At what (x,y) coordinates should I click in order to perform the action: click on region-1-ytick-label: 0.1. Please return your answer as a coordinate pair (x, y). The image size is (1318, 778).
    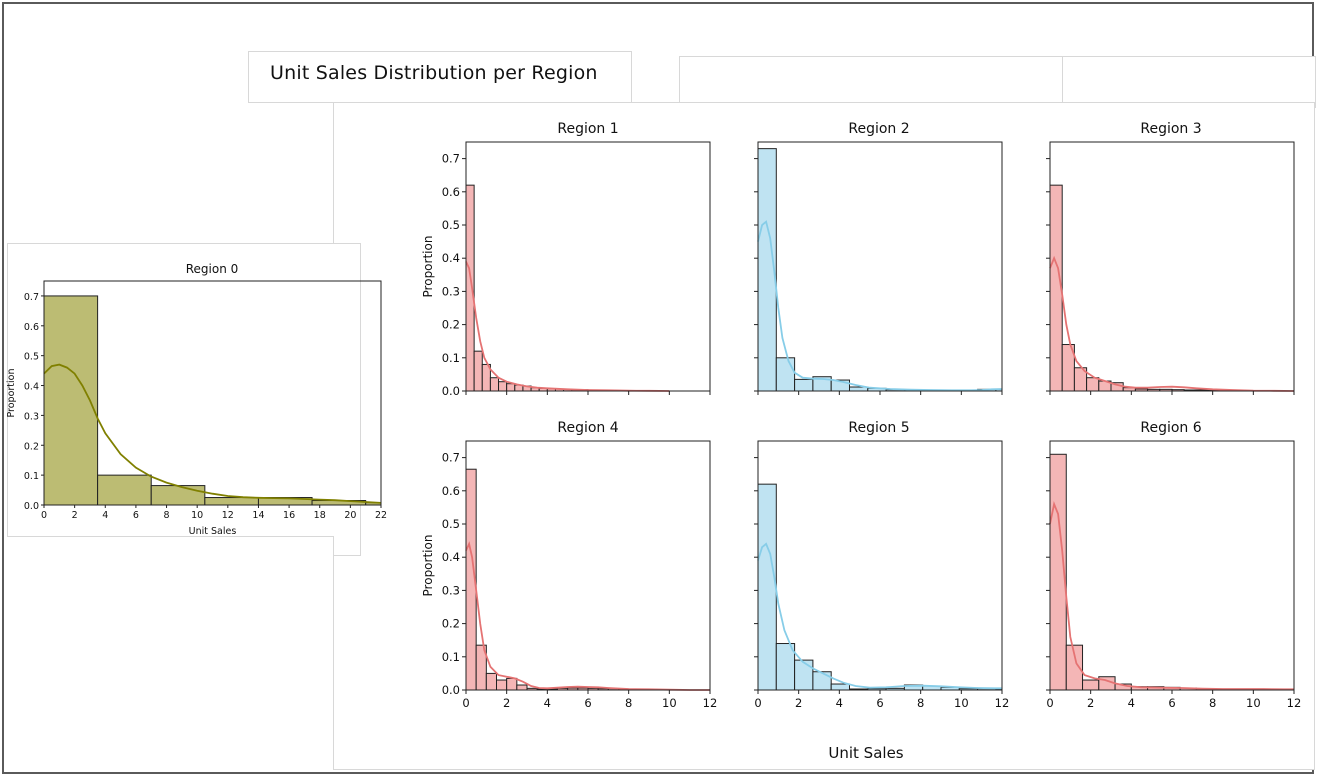
    Looking at the image, I should click on (451, 358).